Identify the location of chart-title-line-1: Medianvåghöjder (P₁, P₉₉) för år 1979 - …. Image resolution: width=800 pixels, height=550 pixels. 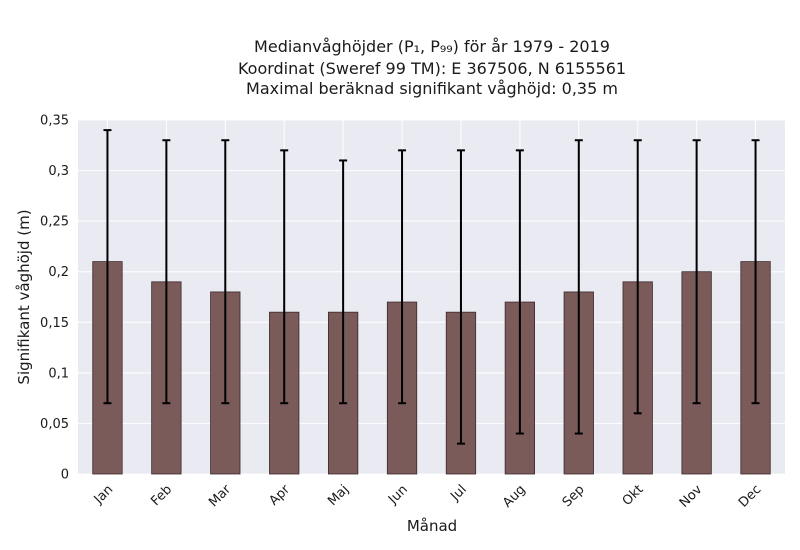
(432, 46).